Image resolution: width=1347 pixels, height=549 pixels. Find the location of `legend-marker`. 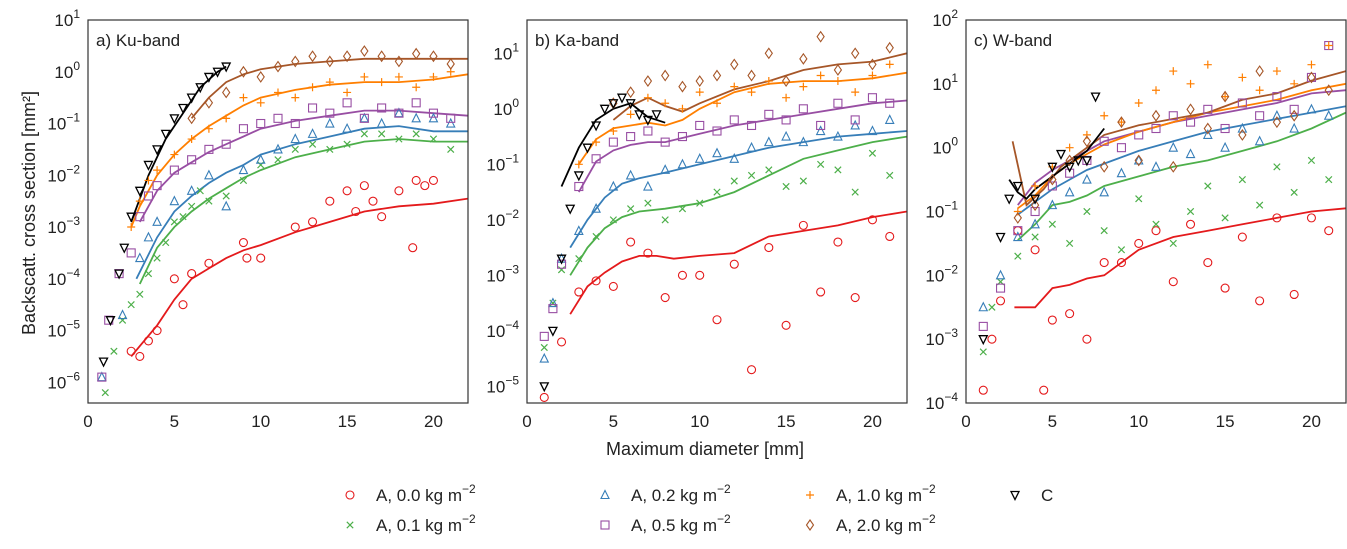

legend-marker is located at coordinates (350, 525).